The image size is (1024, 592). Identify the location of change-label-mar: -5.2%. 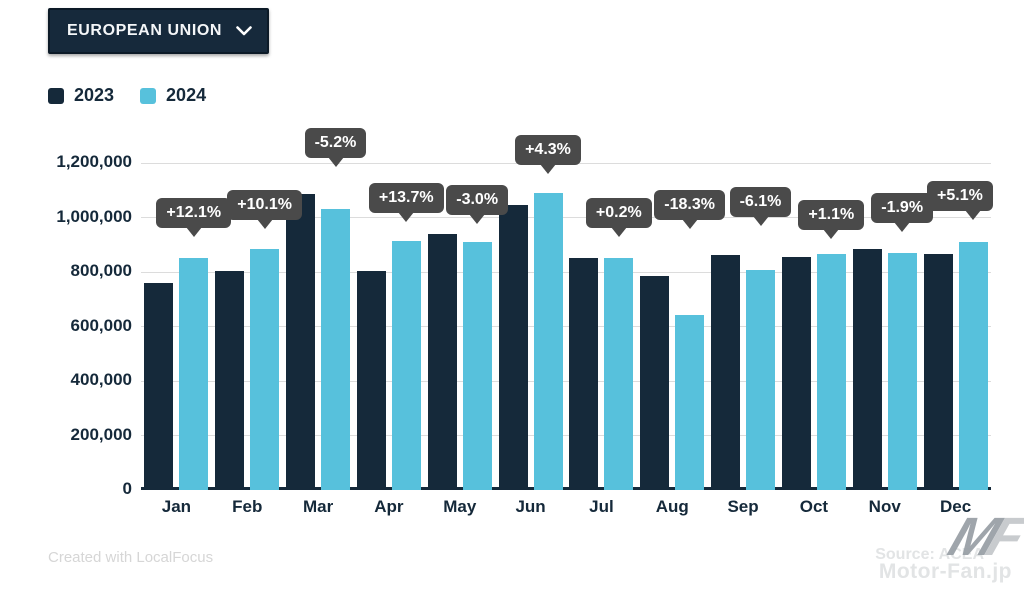
(335, 143).